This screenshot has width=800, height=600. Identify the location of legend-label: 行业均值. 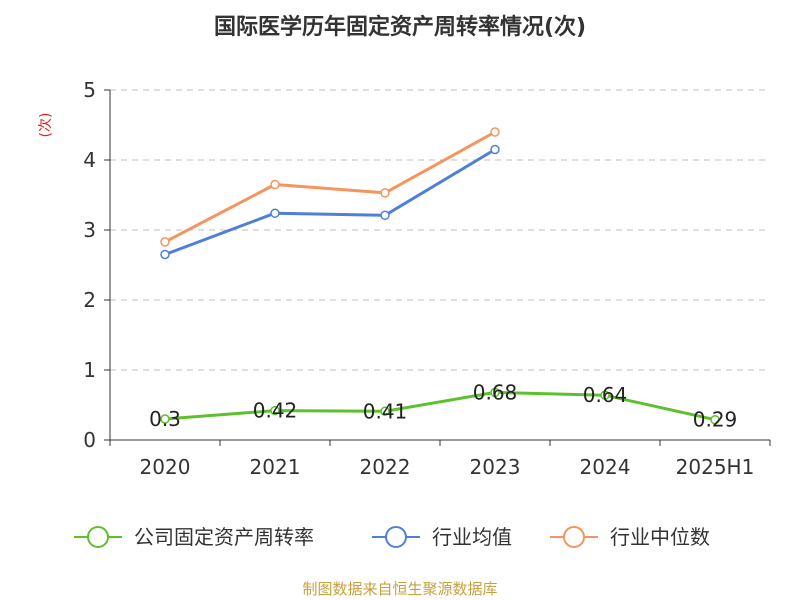
(472, 537).